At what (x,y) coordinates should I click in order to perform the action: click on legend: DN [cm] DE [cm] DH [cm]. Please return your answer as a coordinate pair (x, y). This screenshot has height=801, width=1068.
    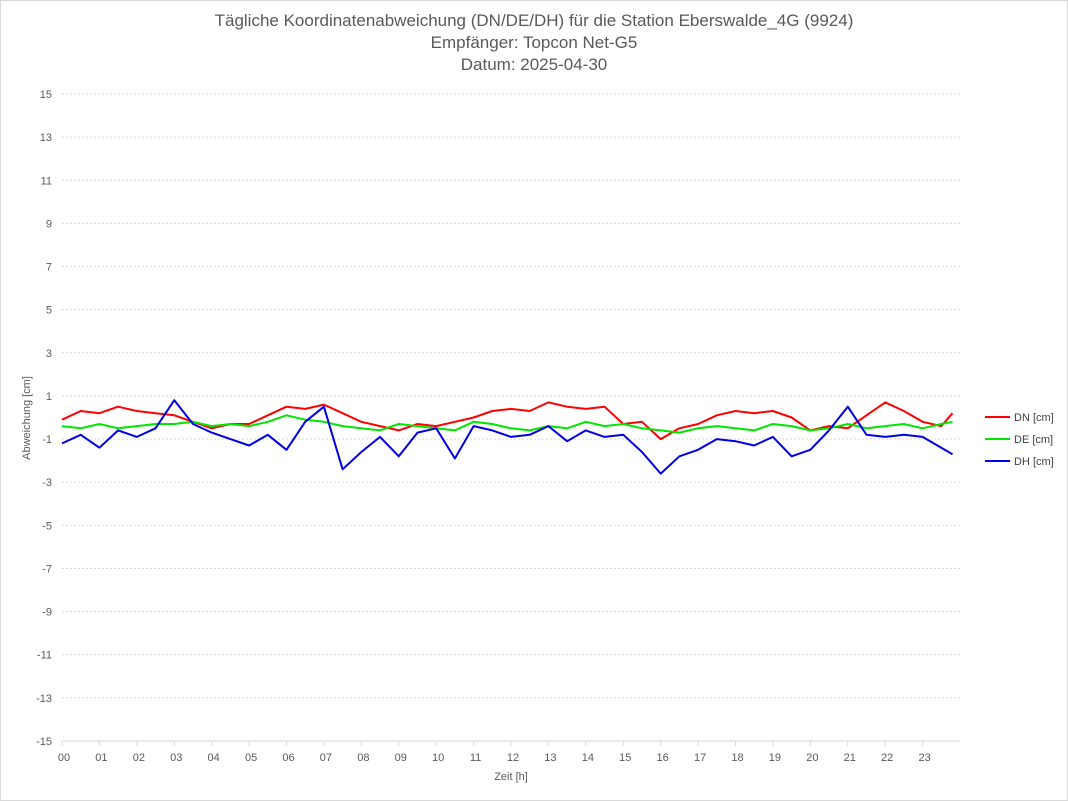
    Looking at the image, I should click on (1019, 440).